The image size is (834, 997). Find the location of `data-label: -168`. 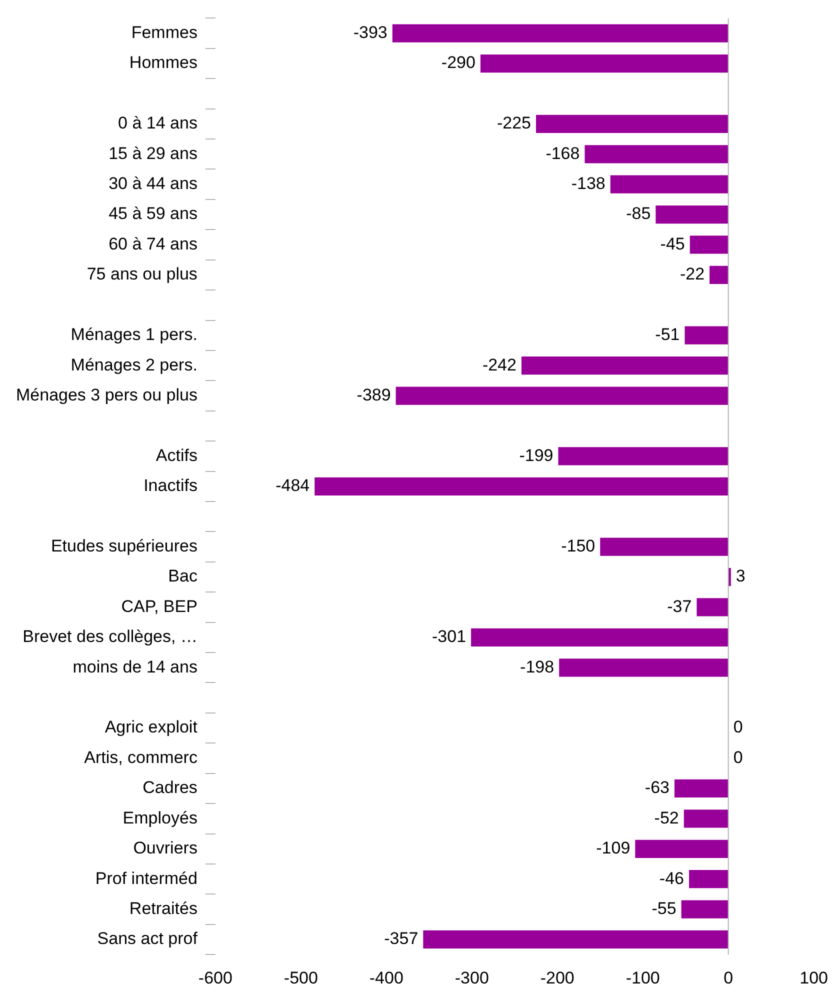

data-label: -168 is located at coordinates (563, 153).